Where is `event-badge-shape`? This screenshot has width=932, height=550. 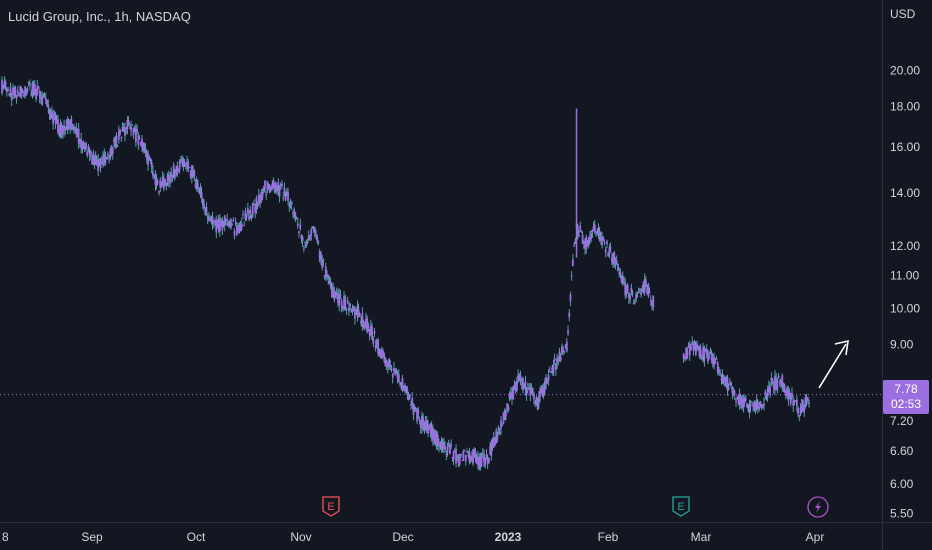
event-badge-shape is located at coordinates (331, 506).